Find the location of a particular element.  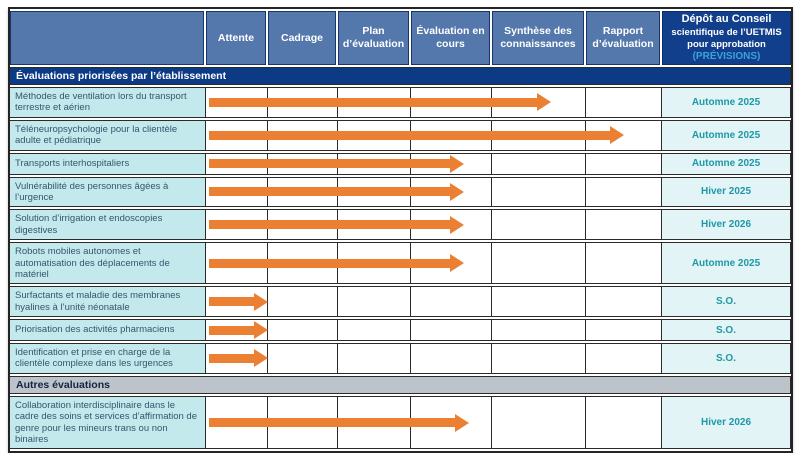

project-label: Transports interhospitaliers is located at coordinates (108, 163).